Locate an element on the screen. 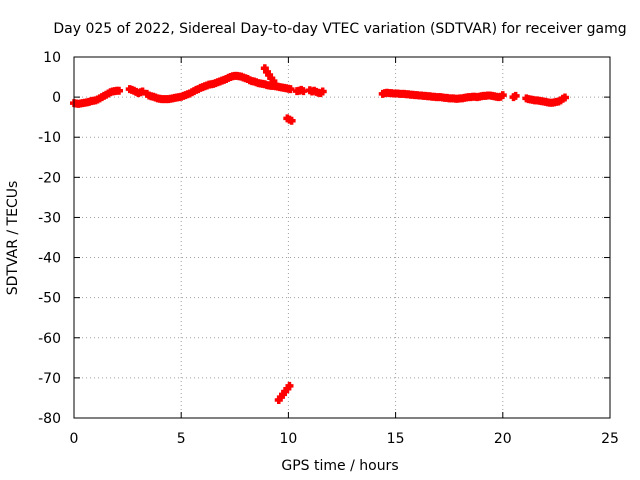 The image size is (640, 480). x-tick-label: 0 is located at coordinates (74, 439).